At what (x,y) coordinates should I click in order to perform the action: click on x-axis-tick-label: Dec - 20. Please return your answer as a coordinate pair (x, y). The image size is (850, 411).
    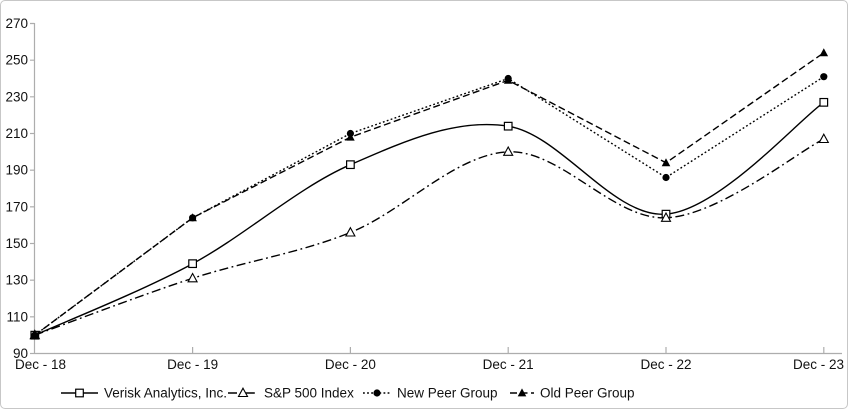
    Looking at the image, I should click on (350, 364).